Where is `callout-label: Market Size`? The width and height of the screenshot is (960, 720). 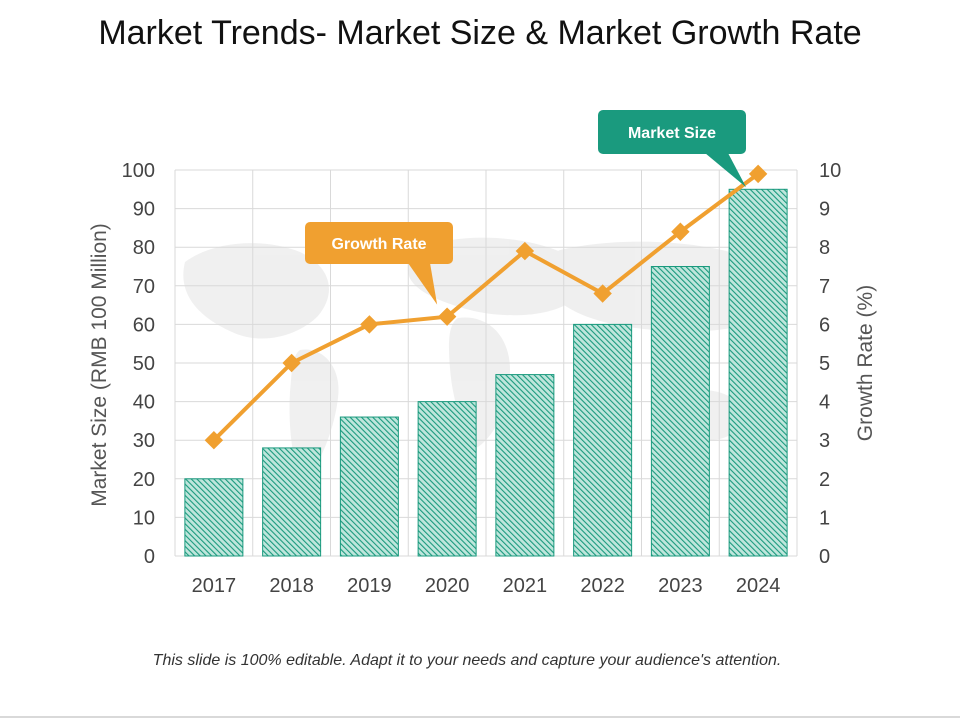
callout-label: Market Size is located at coordinates (672, 133).